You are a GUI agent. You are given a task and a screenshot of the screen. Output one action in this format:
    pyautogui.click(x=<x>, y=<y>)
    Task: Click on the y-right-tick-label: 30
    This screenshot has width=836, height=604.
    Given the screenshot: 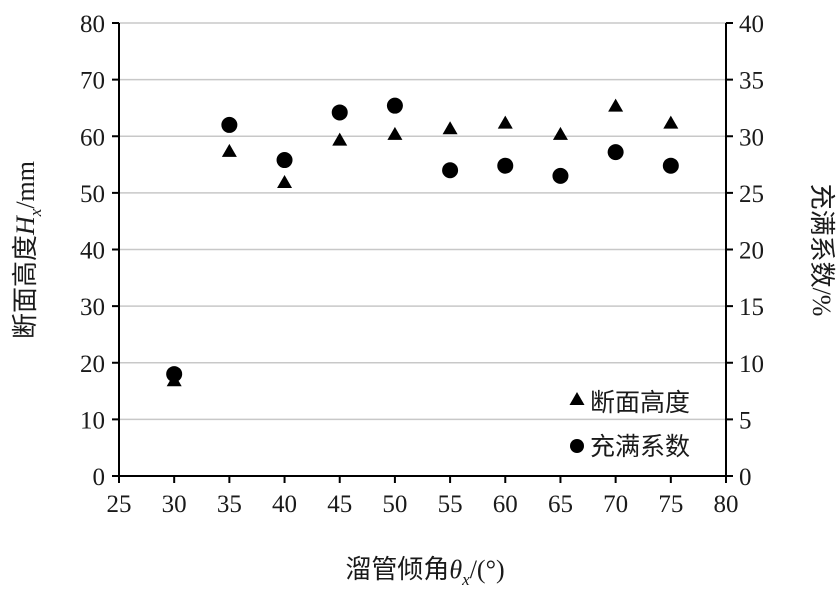 What is the action you would take?
    pyautogui.click(x=751, y=137)
    